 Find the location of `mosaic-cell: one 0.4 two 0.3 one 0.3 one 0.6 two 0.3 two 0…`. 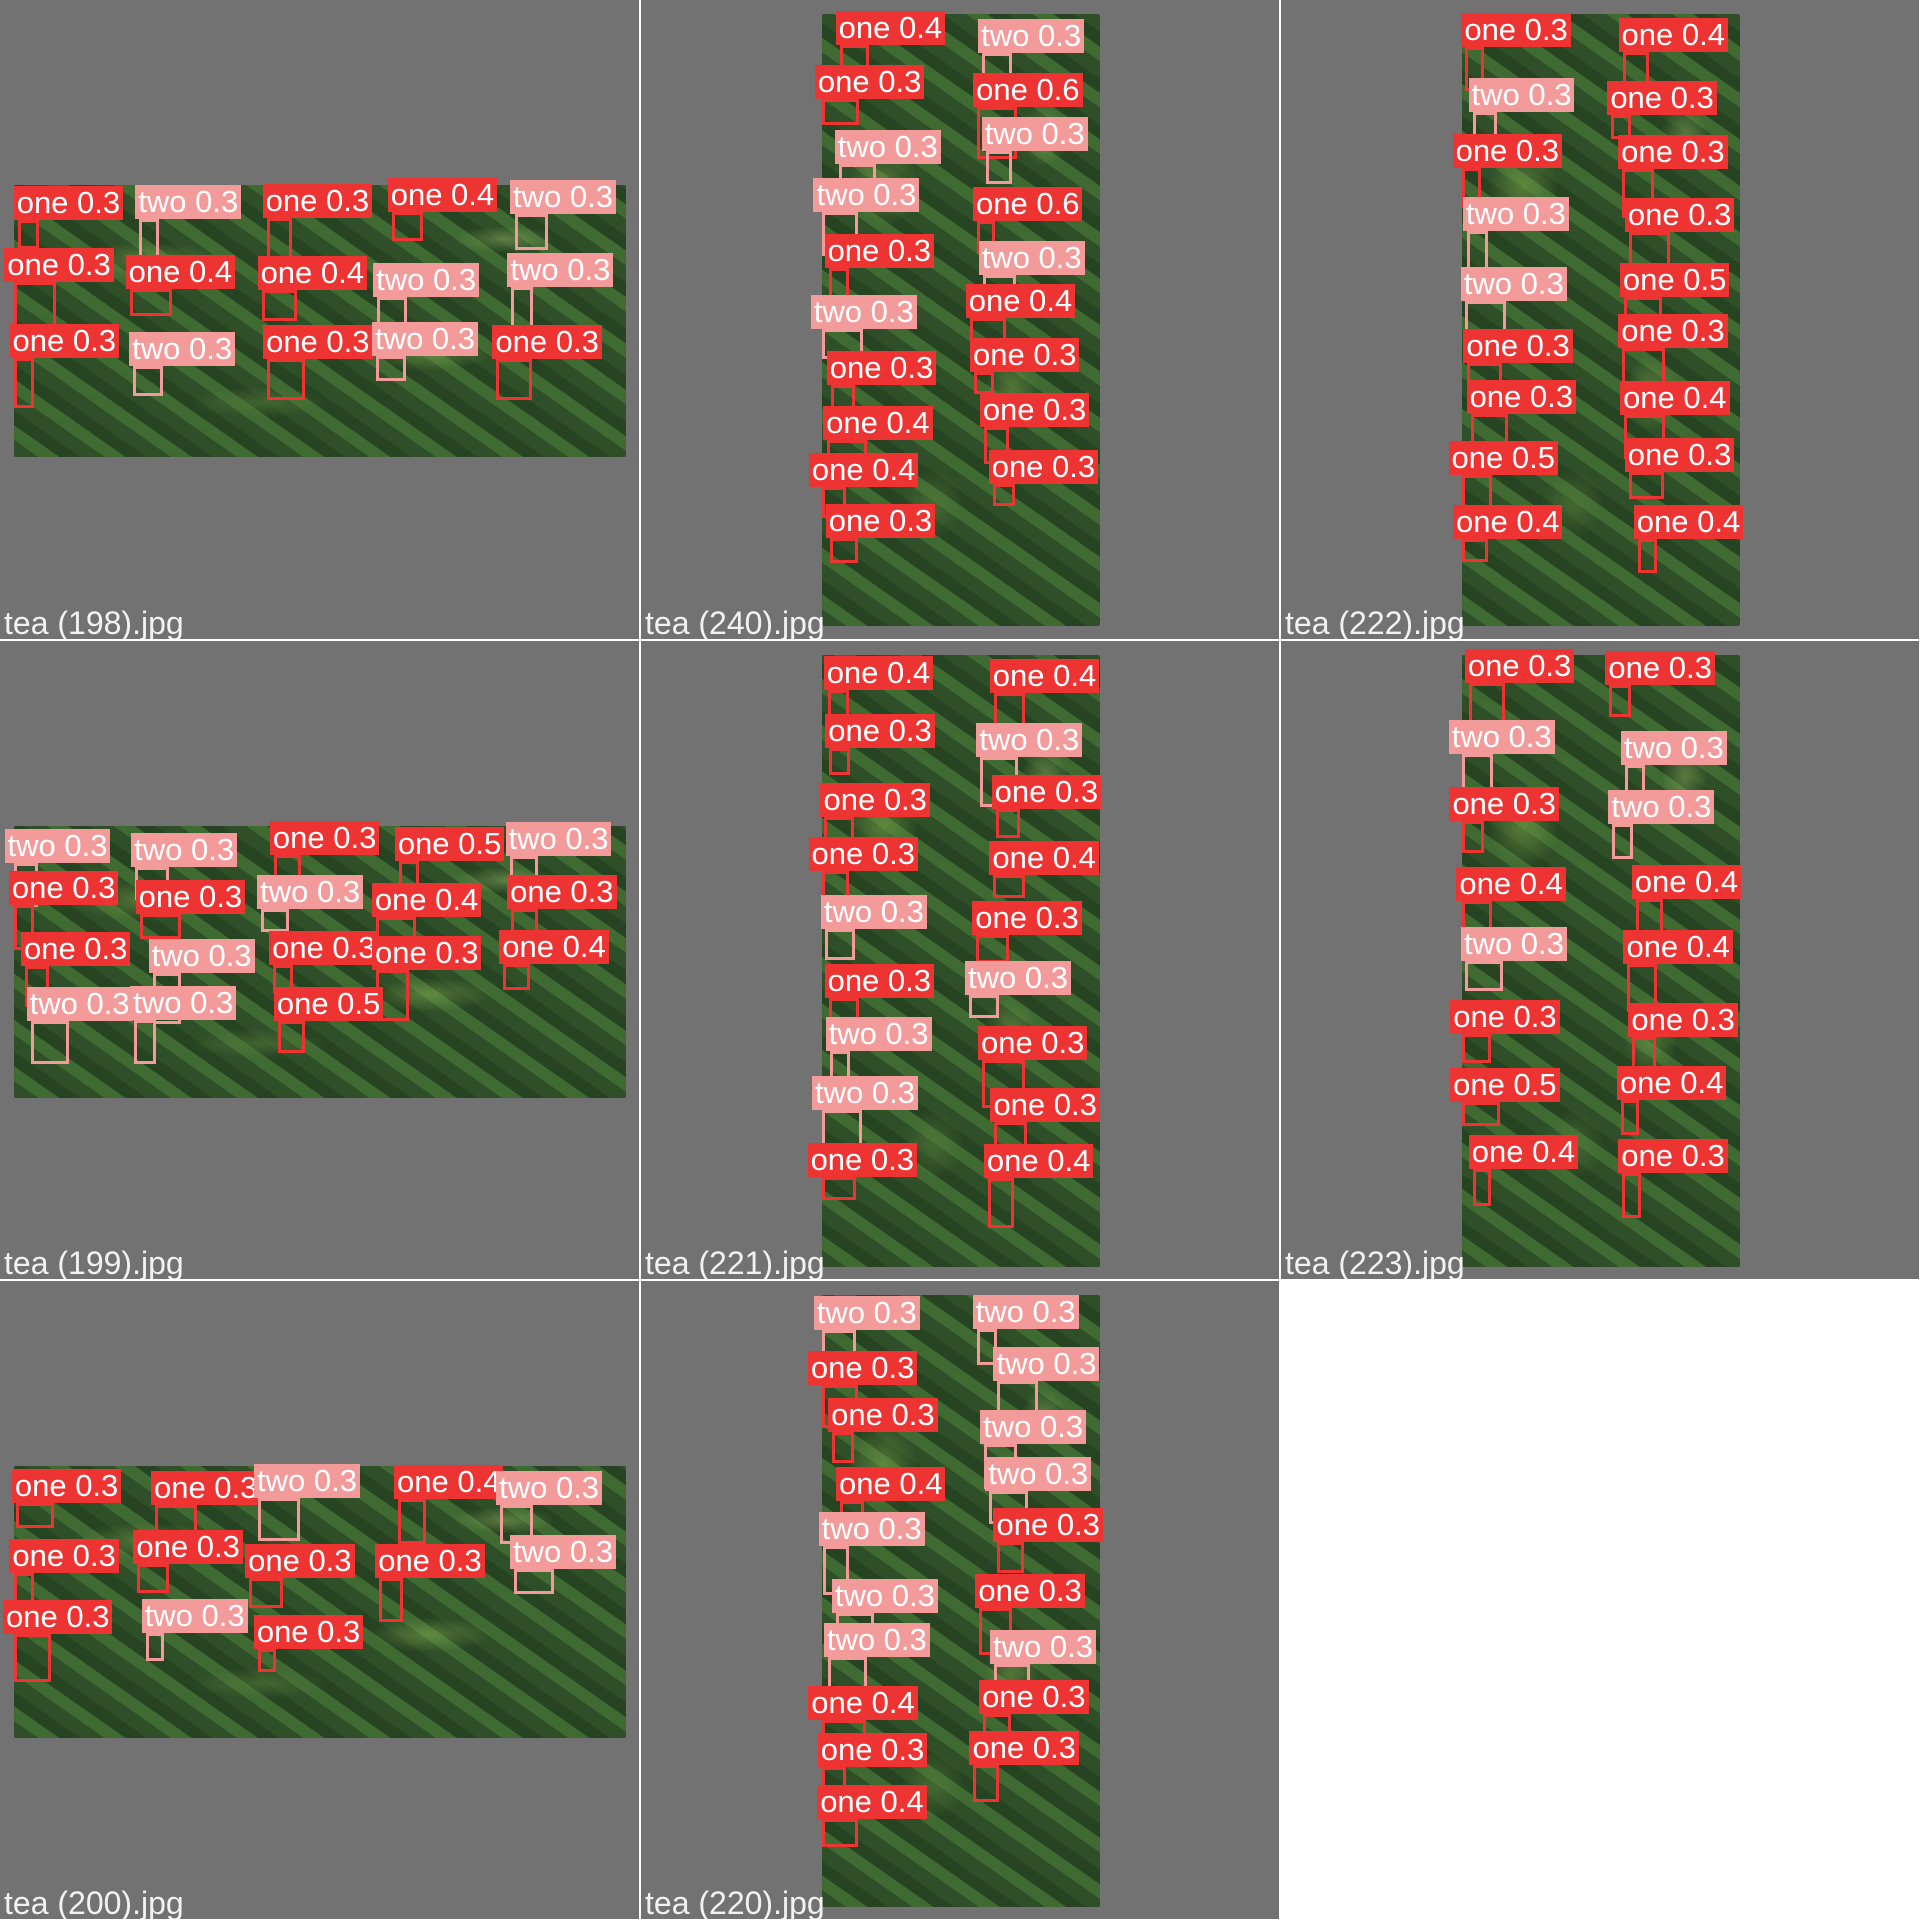

mosaic-cell: one 0.4 two 0.3 one 0.3 one 0.6 two 0.3 two 0… is located at coordinates (960, 319).